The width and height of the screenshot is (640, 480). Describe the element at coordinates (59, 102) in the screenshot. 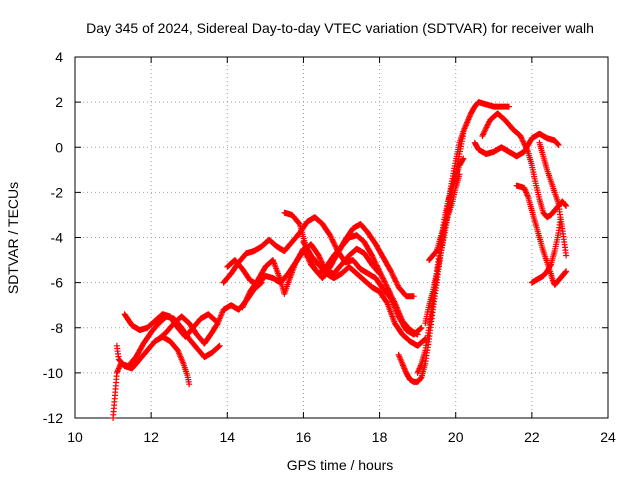

I see `y-tick-label: 2` at that location.